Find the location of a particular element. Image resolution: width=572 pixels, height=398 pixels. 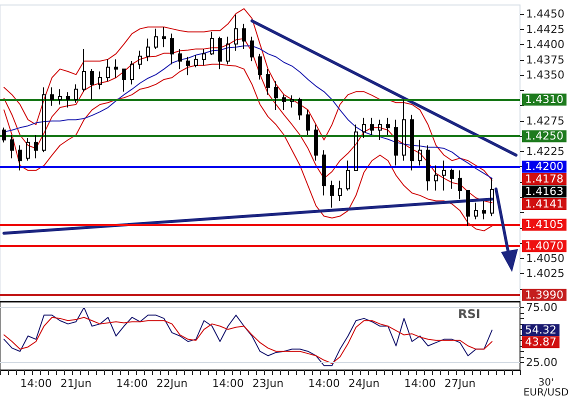

x-tick-label: 21Jun is located at coordinates (76, 383).